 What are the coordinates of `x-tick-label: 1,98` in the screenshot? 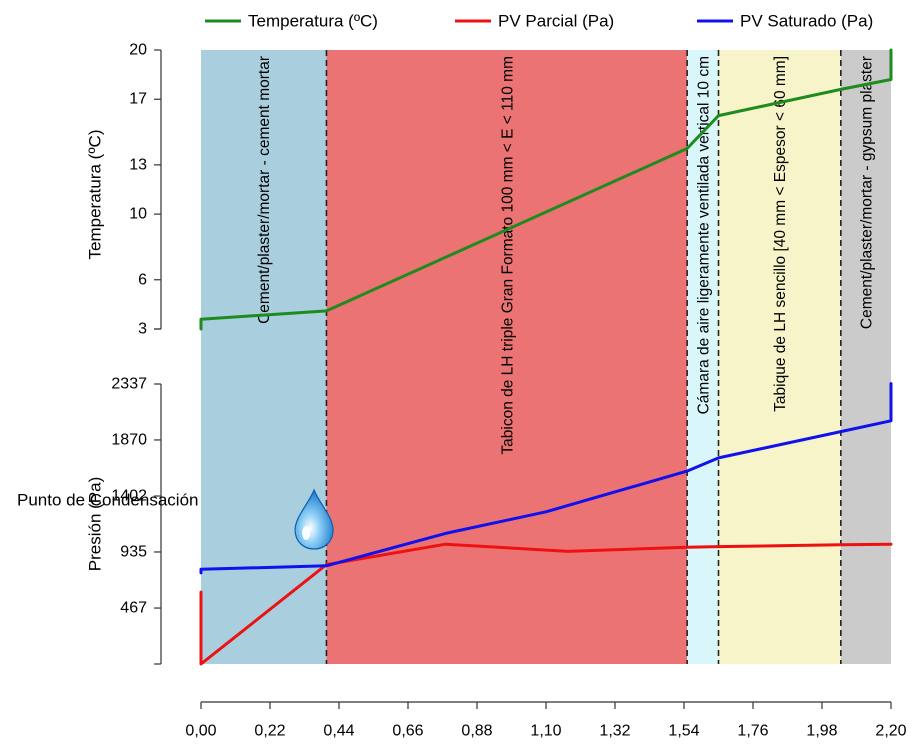 It's located at (821, 731).